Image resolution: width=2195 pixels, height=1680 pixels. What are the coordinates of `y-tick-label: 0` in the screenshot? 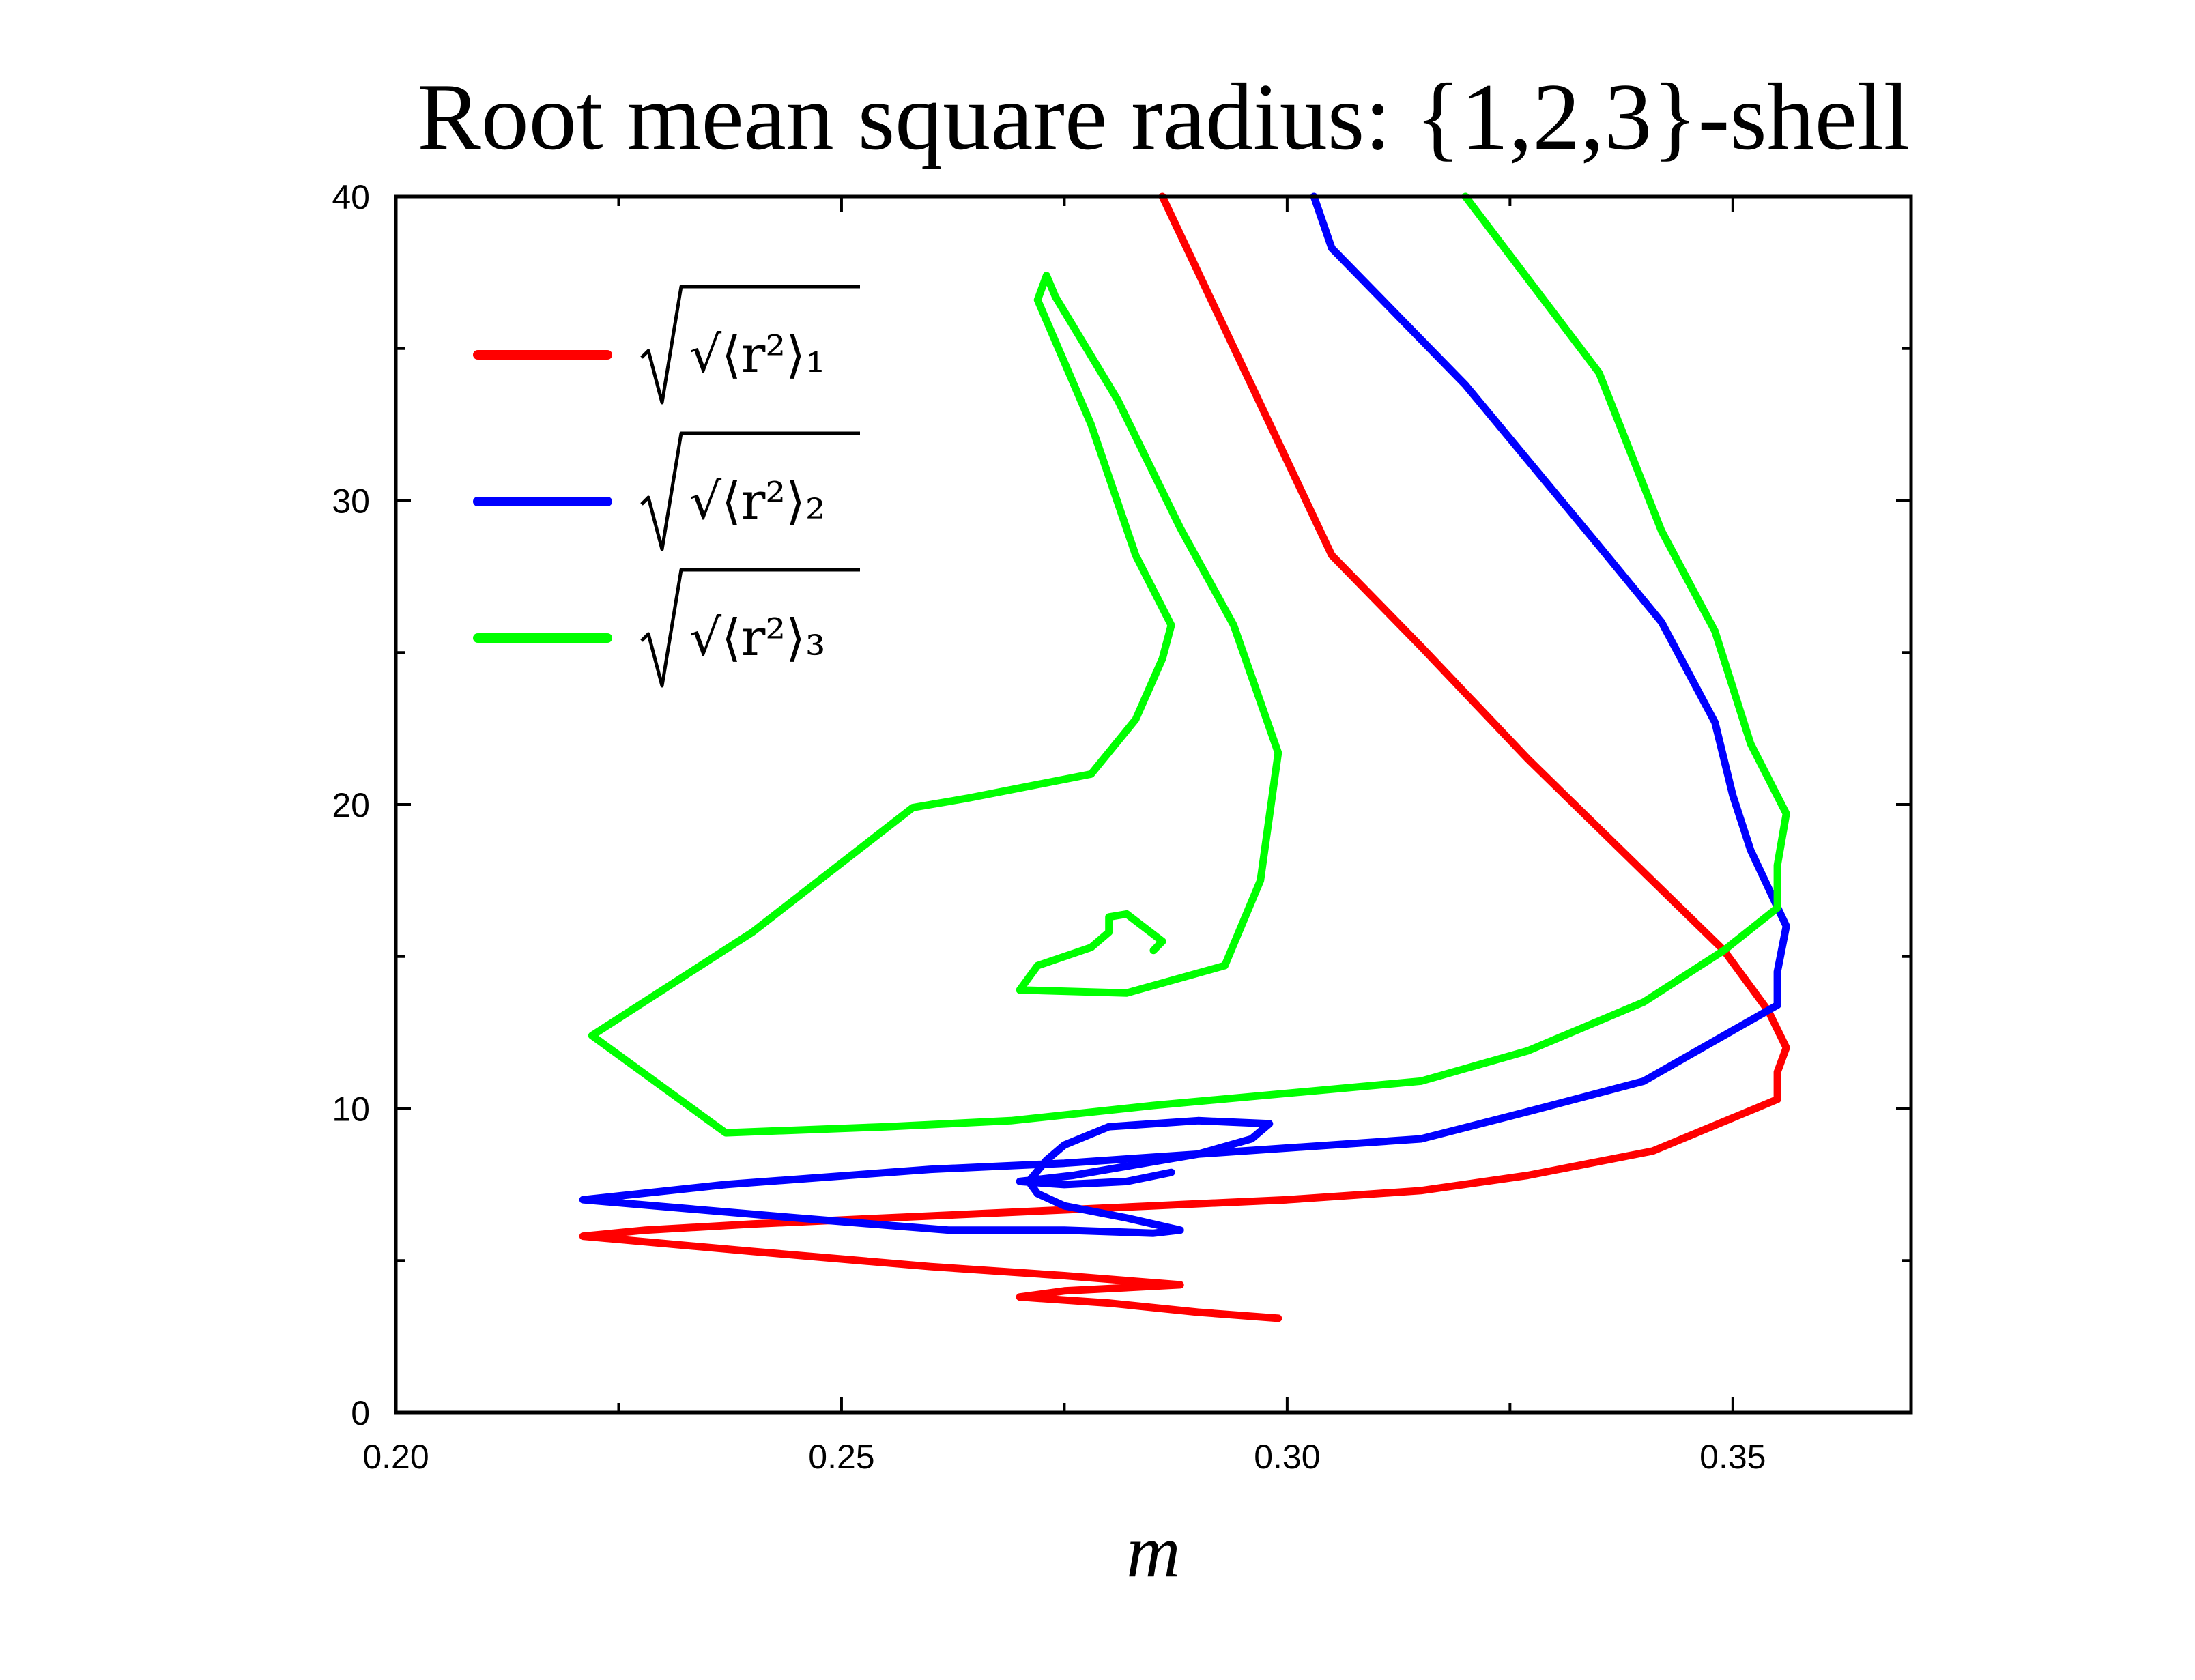 It's located at (360, 1413).